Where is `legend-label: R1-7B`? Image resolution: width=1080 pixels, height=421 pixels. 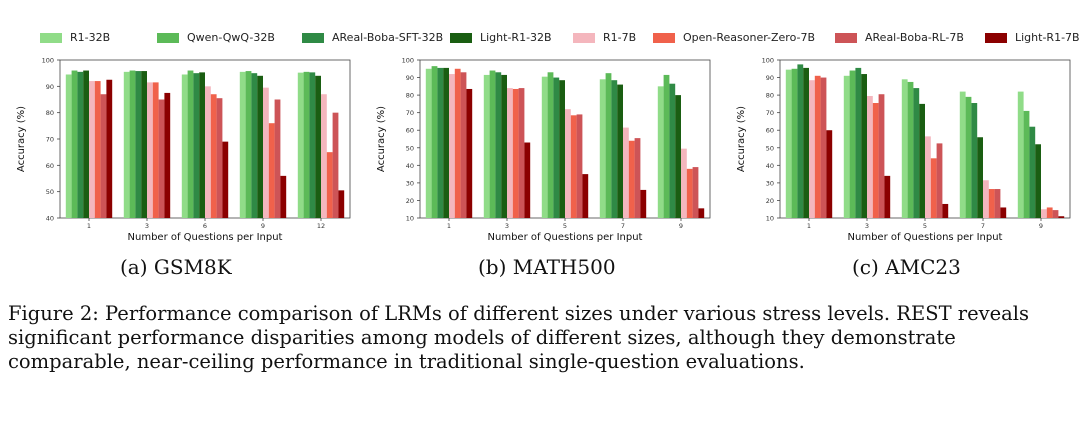
legend-label: R1-7B is located at coordinates (620, 37).